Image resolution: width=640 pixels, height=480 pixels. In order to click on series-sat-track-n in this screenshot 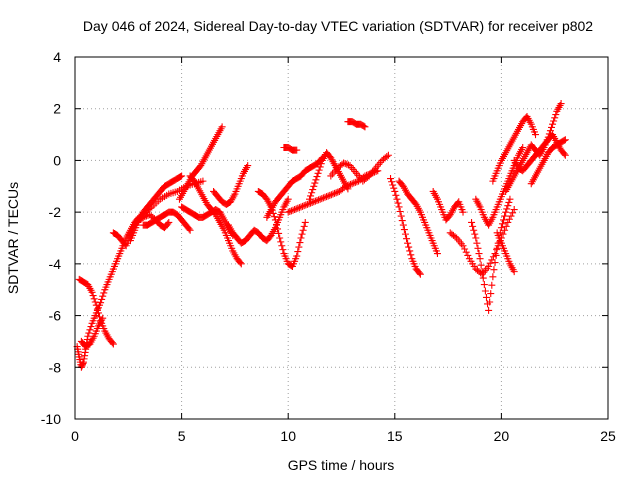, I will do `click(333, 191)`.